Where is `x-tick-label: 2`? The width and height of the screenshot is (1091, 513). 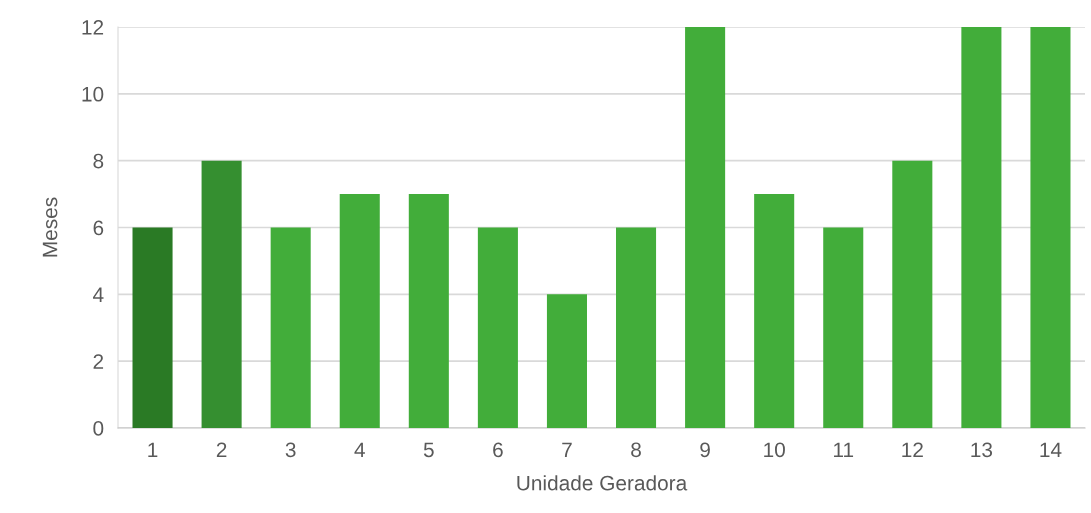 x-tick-label: 2 is located at coordinates (221, 449).